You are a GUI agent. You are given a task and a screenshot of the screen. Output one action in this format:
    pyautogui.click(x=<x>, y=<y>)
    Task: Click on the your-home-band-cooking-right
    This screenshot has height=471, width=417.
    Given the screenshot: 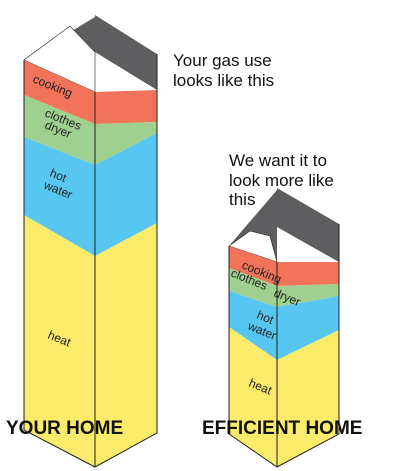 What is the action you would take?
    pyautogui.click(x=126, y=107)
    